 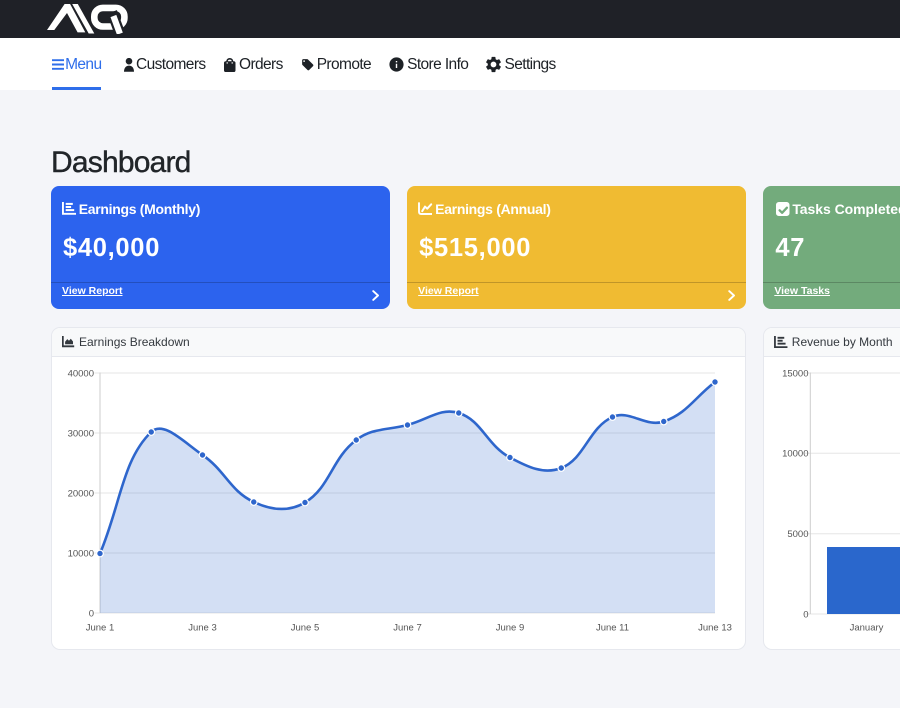 What do you see at coordinates (202, 628) in the screenshot?
I see `svg-text: June 3` at bounding box center [202, 628].